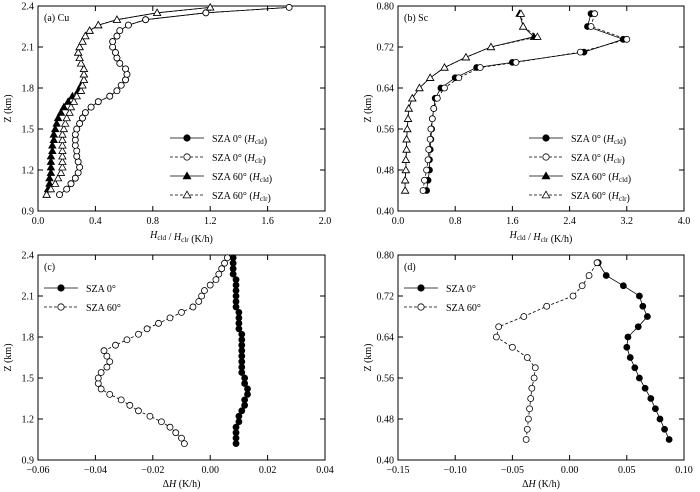  I want to click on legend-label: SZA 60° (Hclr), so click(241, 197).